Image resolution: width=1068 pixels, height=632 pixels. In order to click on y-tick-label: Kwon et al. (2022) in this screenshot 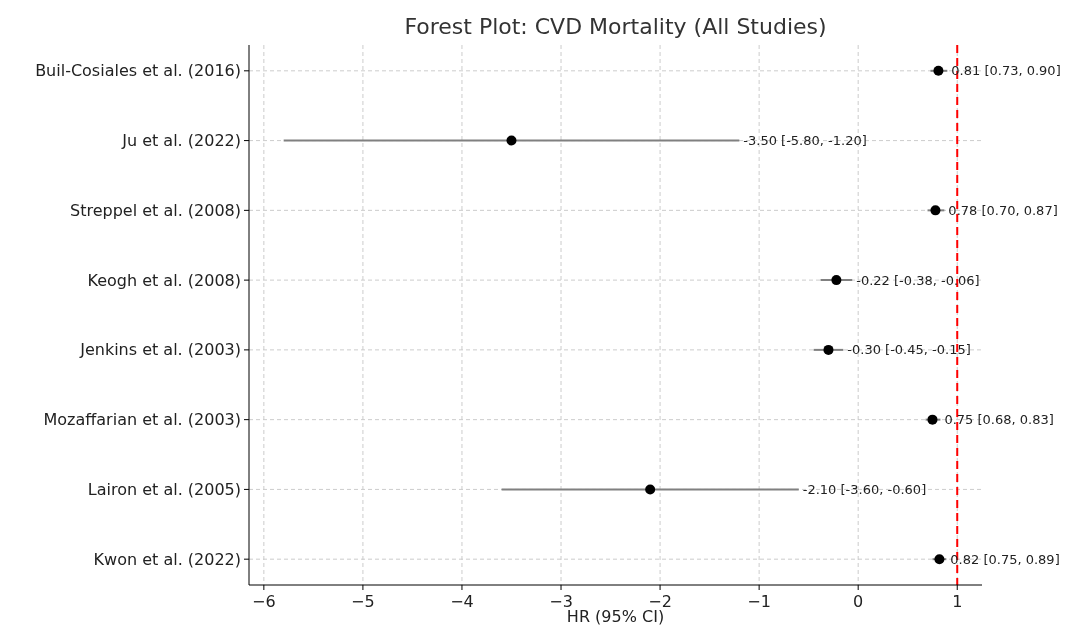, I will do `click(167, 559)`.